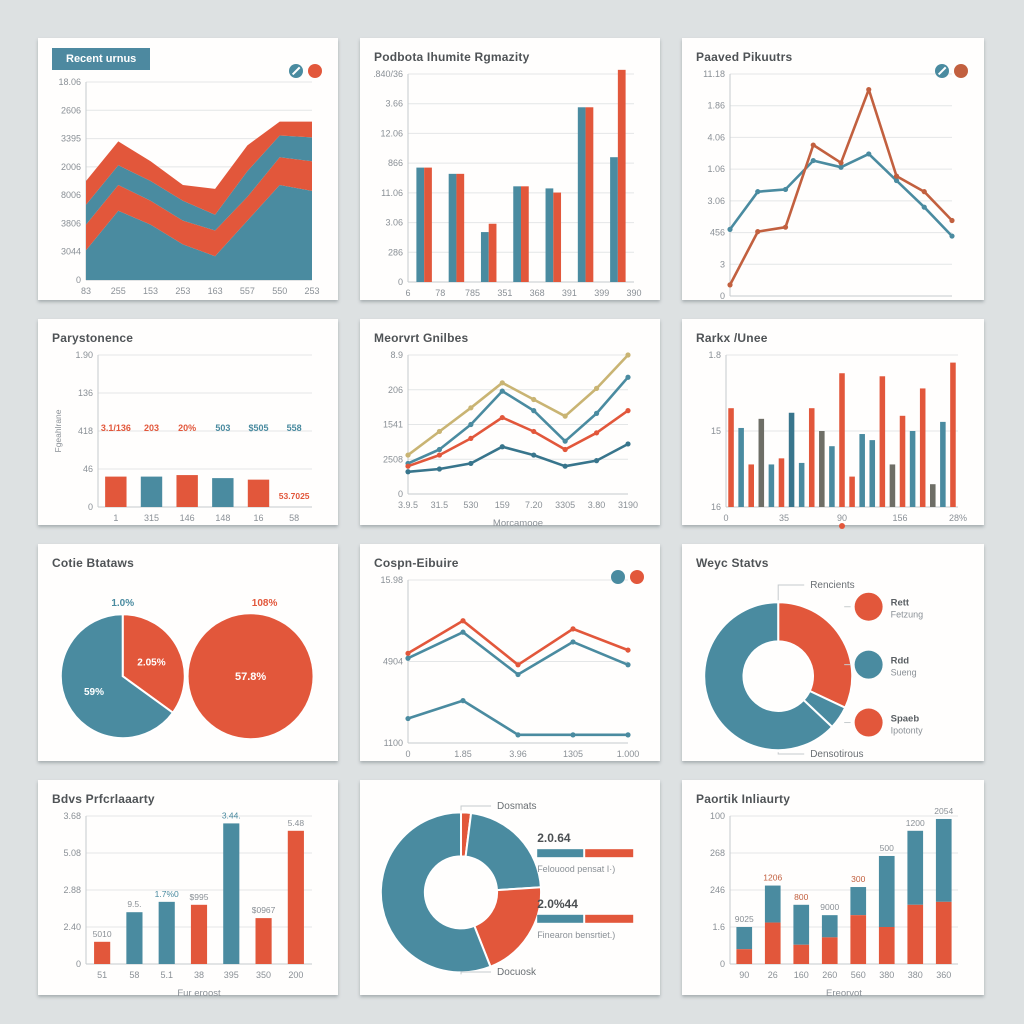  What do you see at coordinates (296, 823) in the screenshot?
I see `svg-text: 5.48` at bounding box center [296, 823].